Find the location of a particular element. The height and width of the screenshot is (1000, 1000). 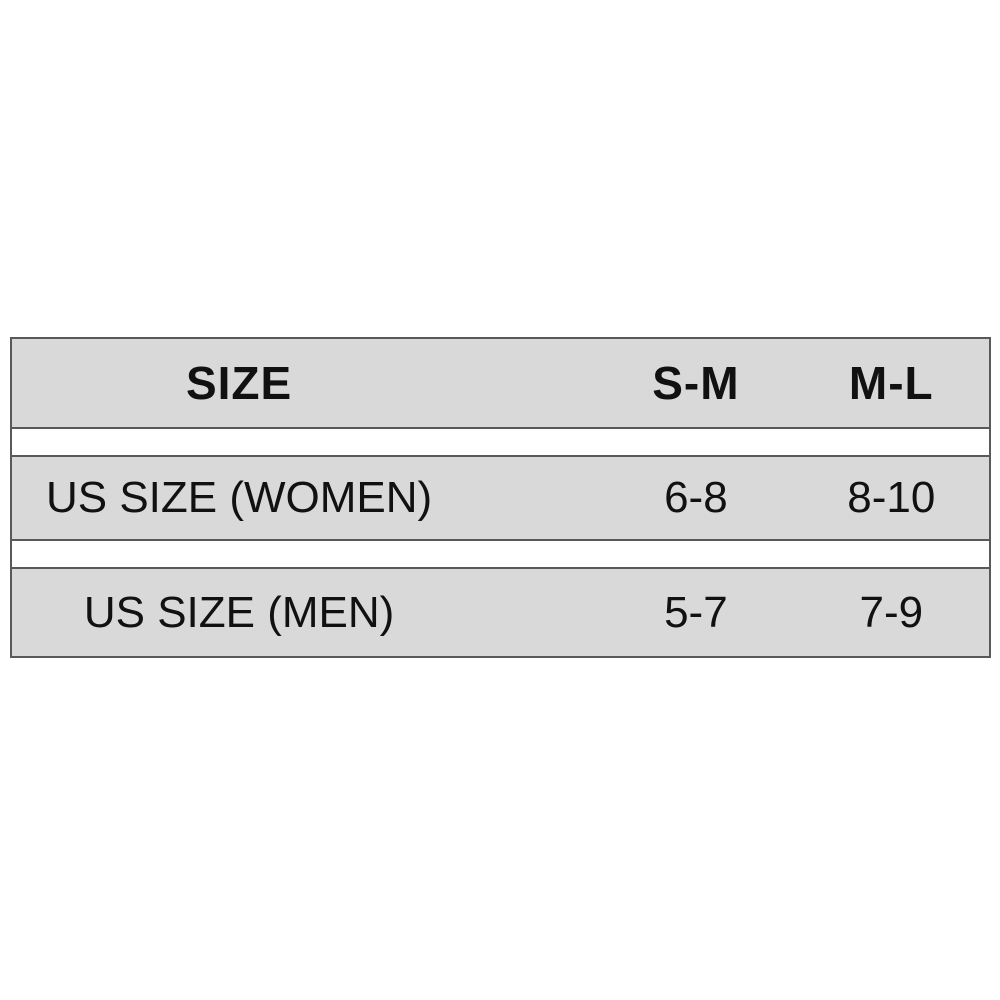

men-row-label: US SIZE (MEN) is located at coordinates (239, 612).